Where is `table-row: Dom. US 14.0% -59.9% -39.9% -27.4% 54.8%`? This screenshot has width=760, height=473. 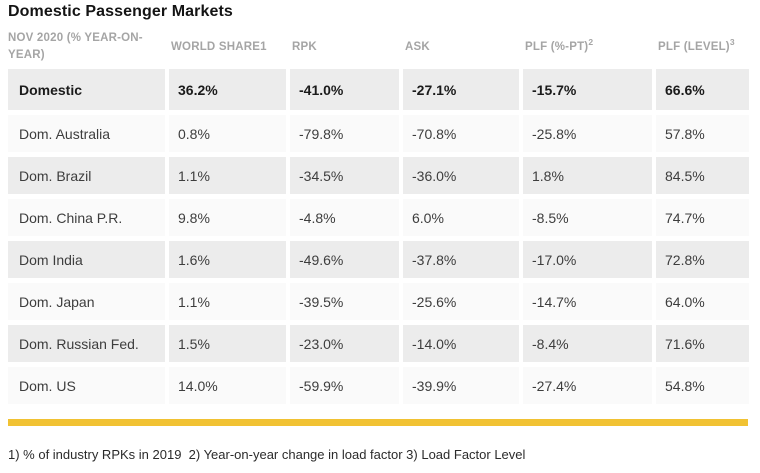 table-row: Dom. US 14.0% -59.9% -39.9% -27.4% 54.8% is located at coordinates (378, 385).